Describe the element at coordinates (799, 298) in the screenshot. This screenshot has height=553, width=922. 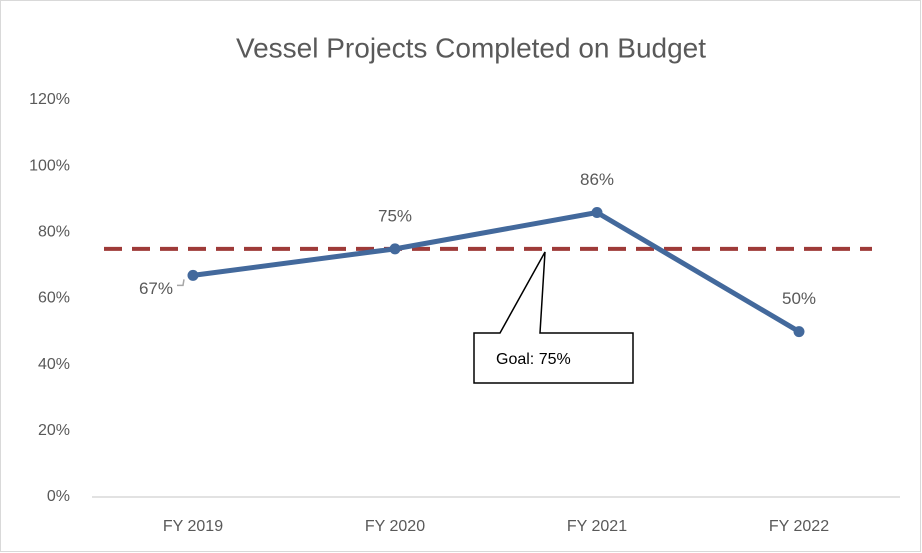
I see `data-label: 50%` at that location.